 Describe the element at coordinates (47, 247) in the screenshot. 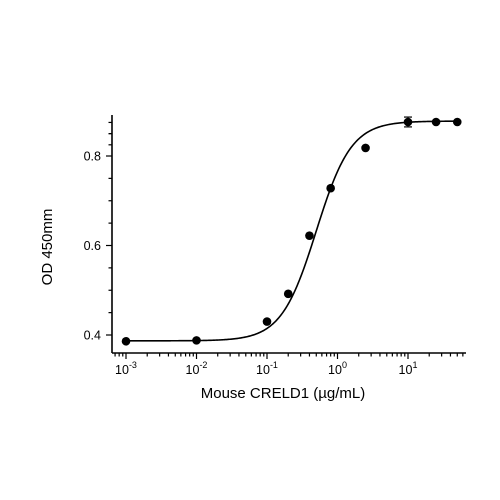

I see `y-axis-title: OD 450mm` at that location.